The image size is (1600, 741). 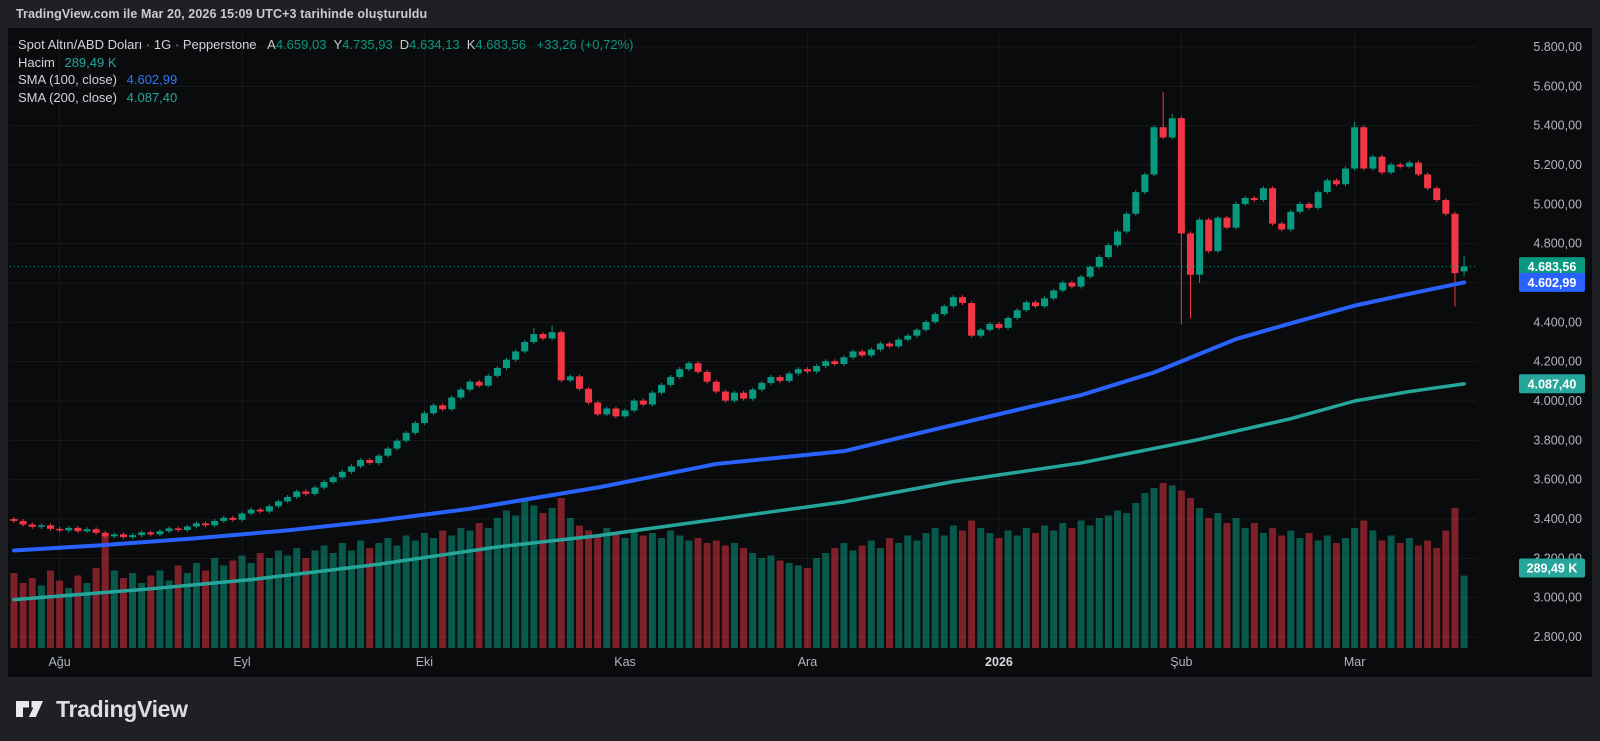 I want to click on tradingview-logo-icon, so click(x=31, y=709).